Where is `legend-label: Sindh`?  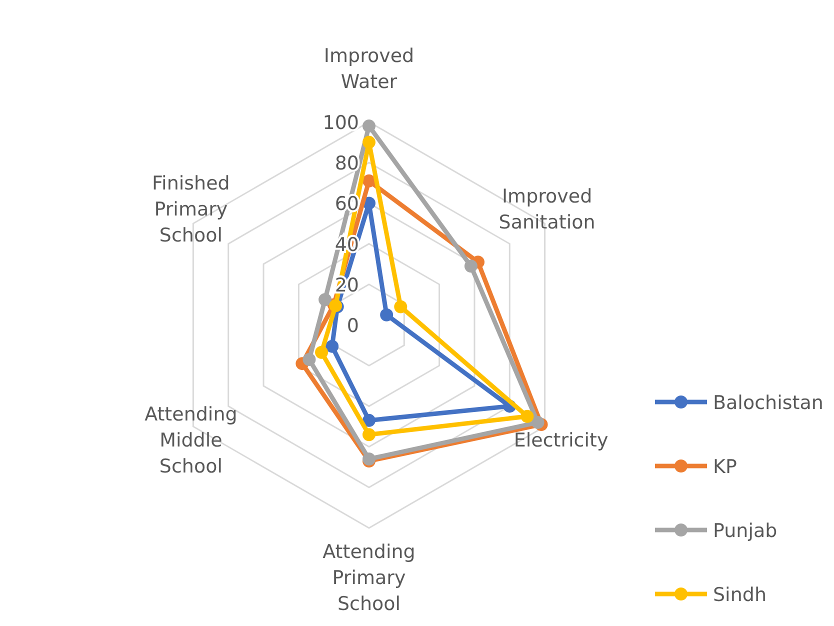
legend-label: Sindh is located at coordinates (739, 595).